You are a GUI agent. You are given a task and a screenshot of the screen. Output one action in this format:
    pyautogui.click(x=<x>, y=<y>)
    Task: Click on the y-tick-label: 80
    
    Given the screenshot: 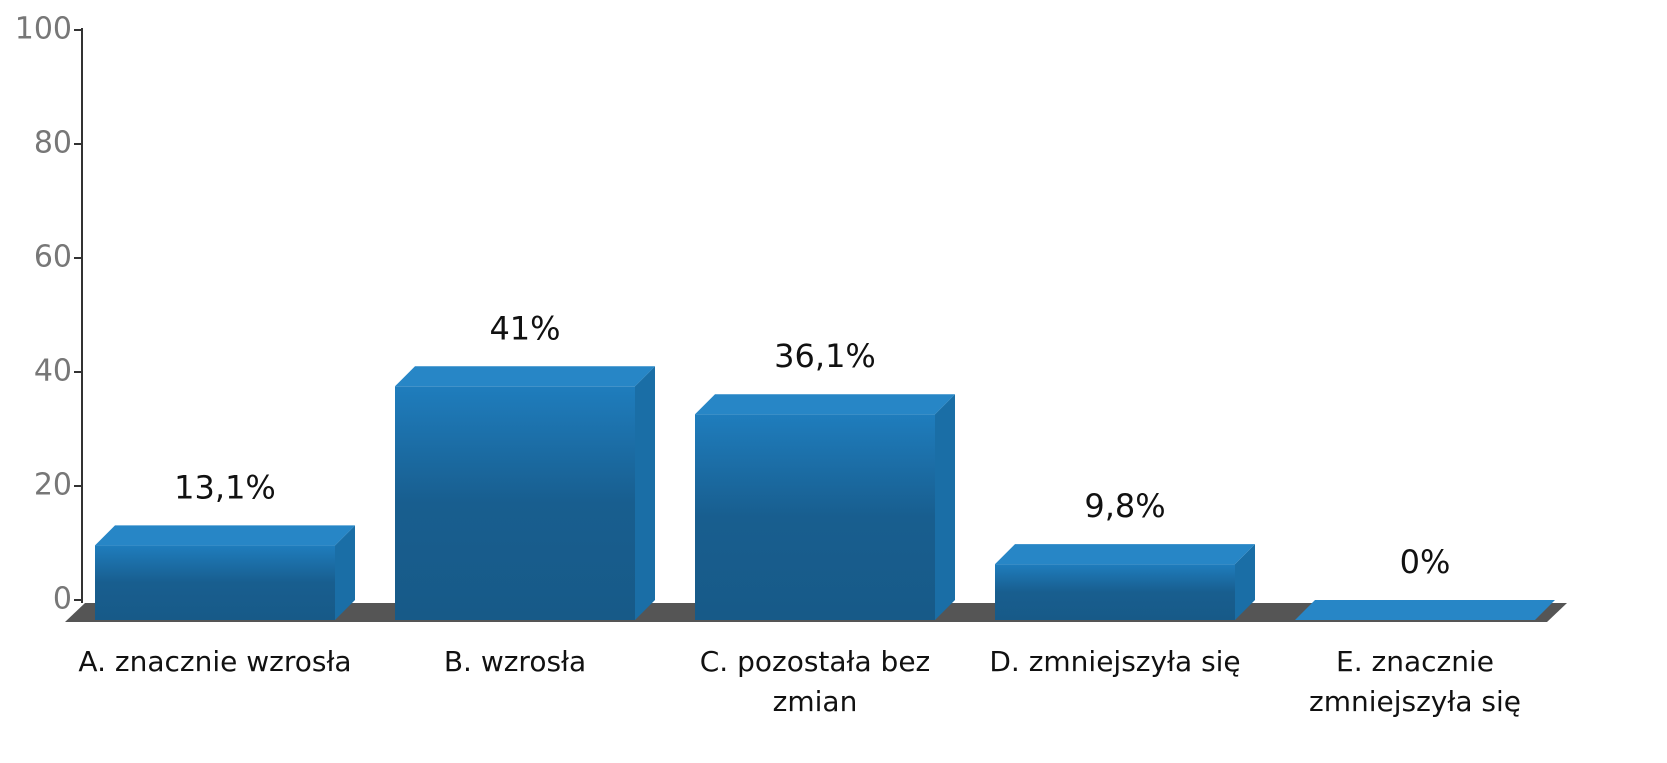 What is the action you would take?
    pyautogui.click(x=53, y=143)
    